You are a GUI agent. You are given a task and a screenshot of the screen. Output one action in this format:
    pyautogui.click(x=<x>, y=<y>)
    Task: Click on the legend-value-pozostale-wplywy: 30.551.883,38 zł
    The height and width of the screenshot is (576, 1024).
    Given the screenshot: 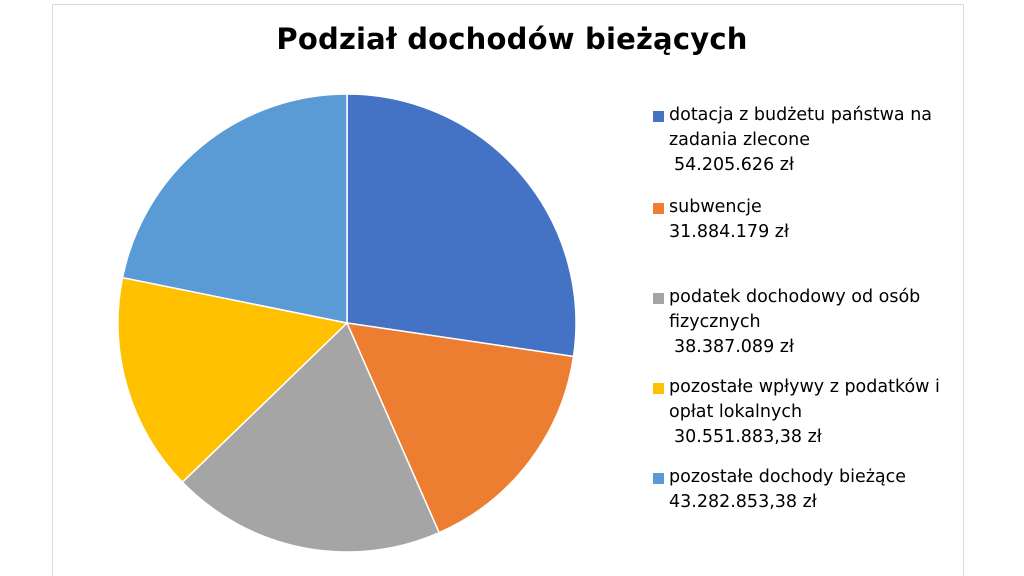 What is the action you would take?
    pyautogui.click(x=748, y=437)
    